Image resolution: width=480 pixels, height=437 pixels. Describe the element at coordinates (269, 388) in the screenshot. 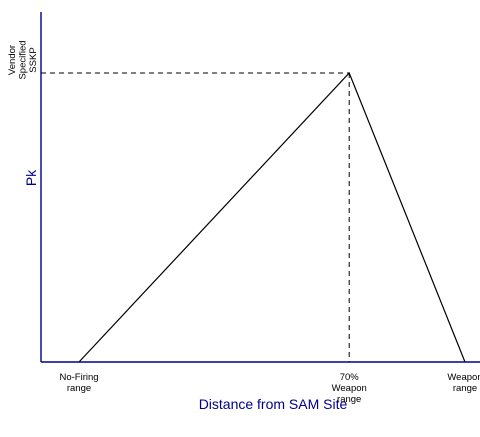

I see `x-tick-labels: No-Firing range 70% Weapon range Weapon range` at that location.